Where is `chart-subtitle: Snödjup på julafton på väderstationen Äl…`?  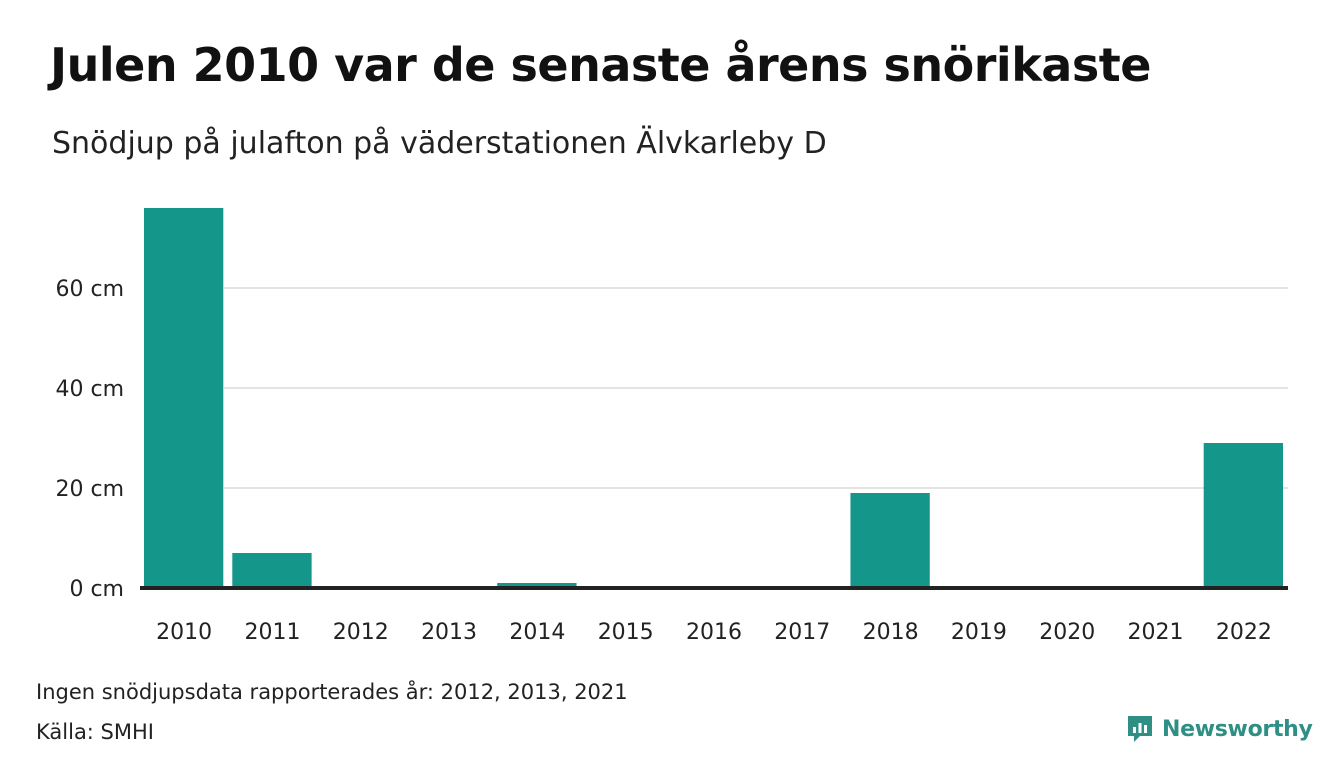 chart-subtitle: Snödjup på julafton på väderstationen Äl… is located at coordinates (439, 143).